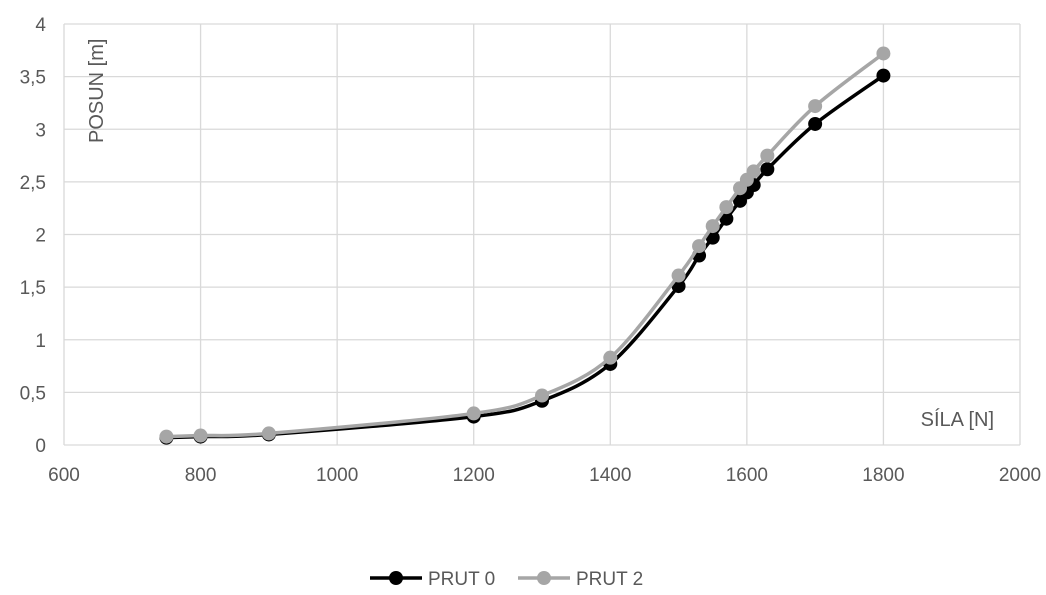 The height and width of the screenshot is (595, 1046). I want to click on y-tick-label: 2,5, so click(33, 183).